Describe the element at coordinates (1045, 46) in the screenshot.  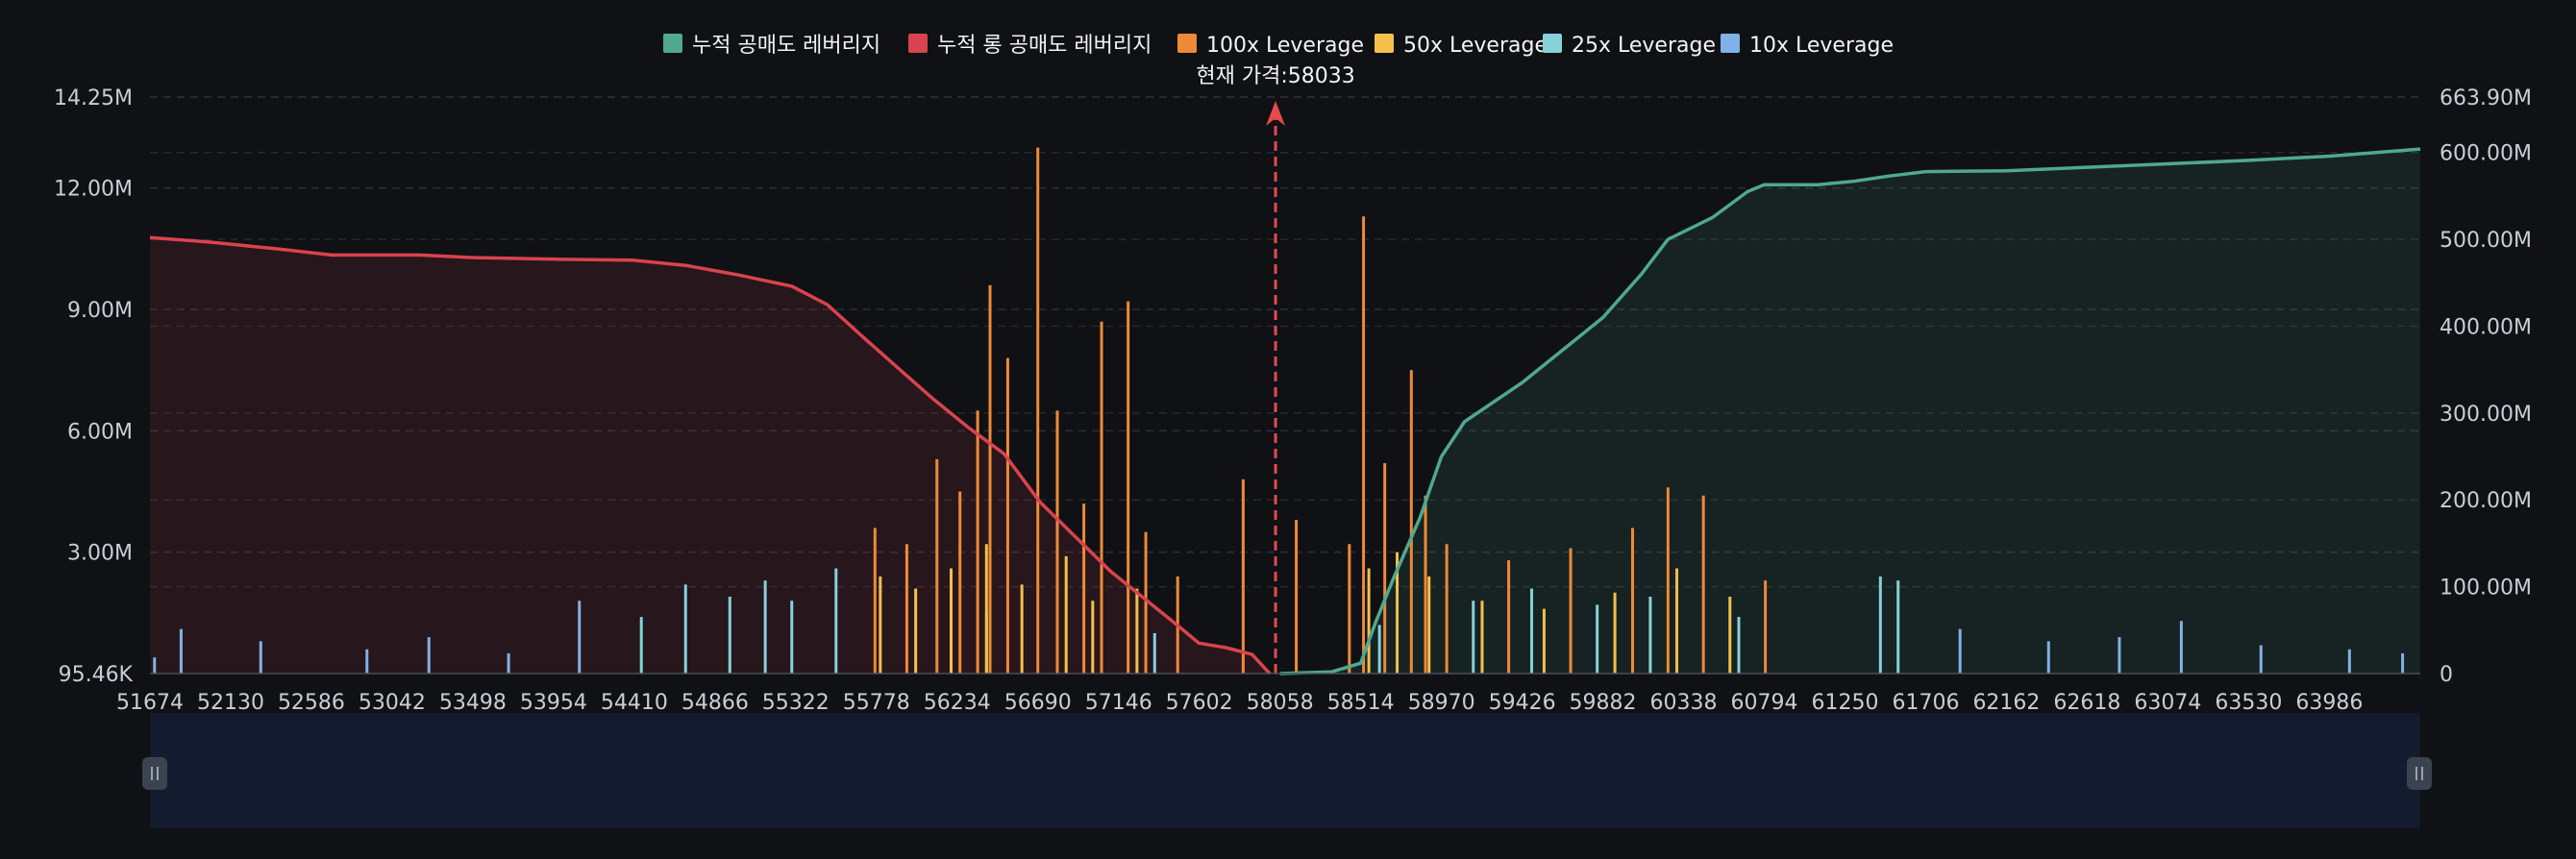
I see `legend-label: 누적 롱 공매도 레버리지` at that location.